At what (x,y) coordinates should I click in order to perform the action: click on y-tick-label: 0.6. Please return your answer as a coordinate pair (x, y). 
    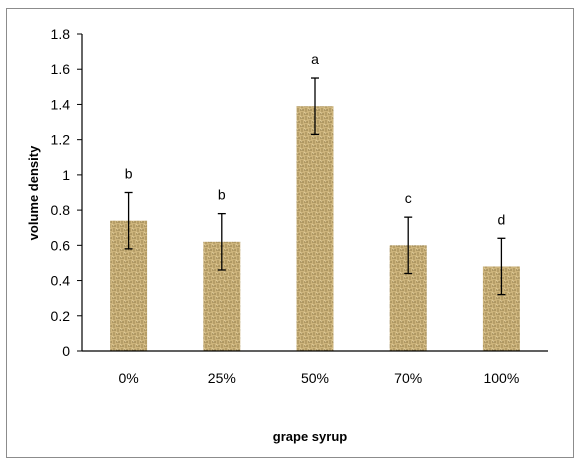
    Looking at the image, I should click on (61, 245).